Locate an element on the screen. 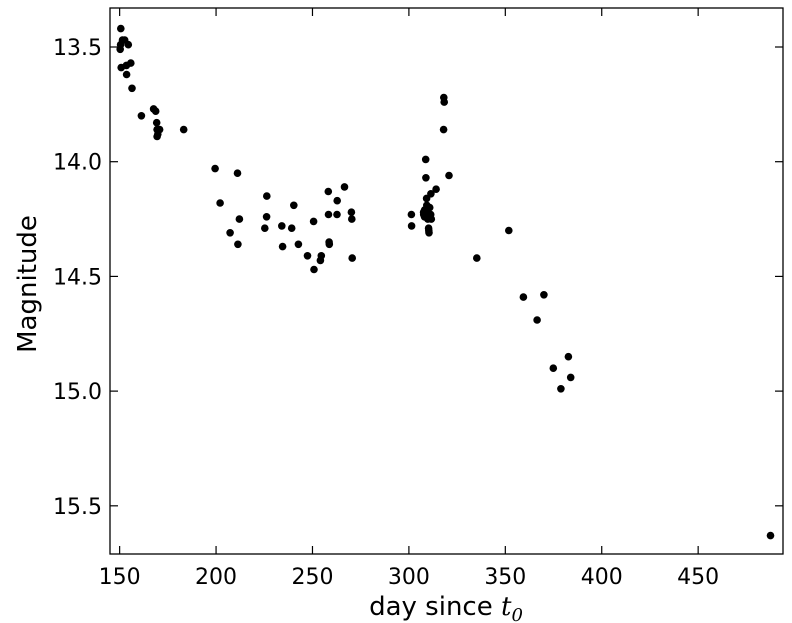  x-tick-label: 300 is located at coordinates (409, 577).